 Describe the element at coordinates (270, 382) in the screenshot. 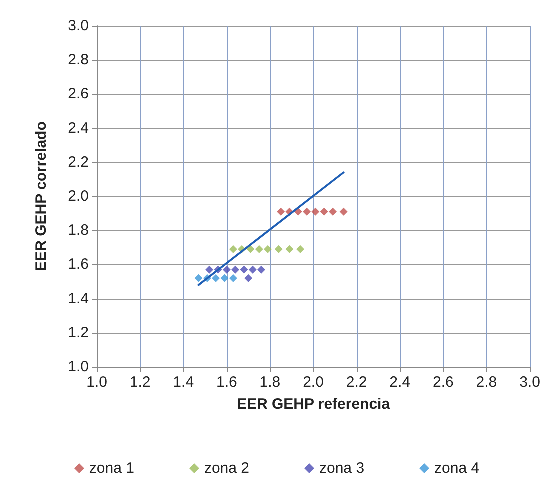

I see `x-tick-label: 1.8` at that location.